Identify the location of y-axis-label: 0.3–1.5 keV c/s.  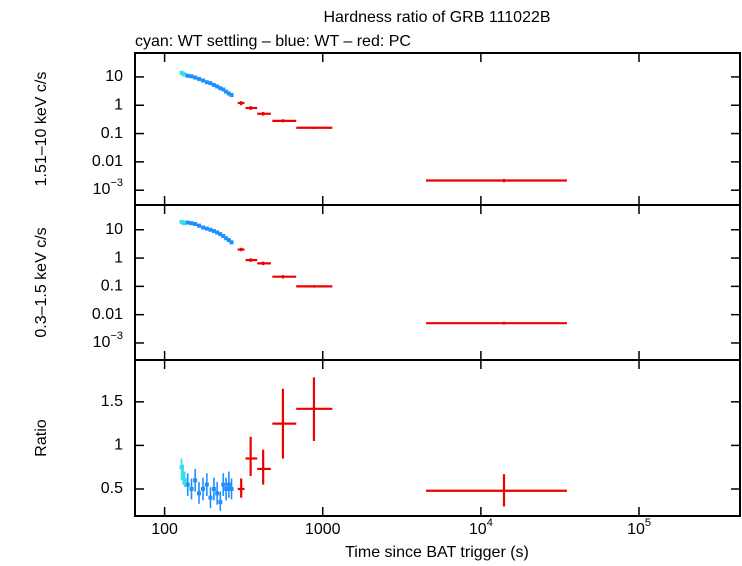
(41, 282).